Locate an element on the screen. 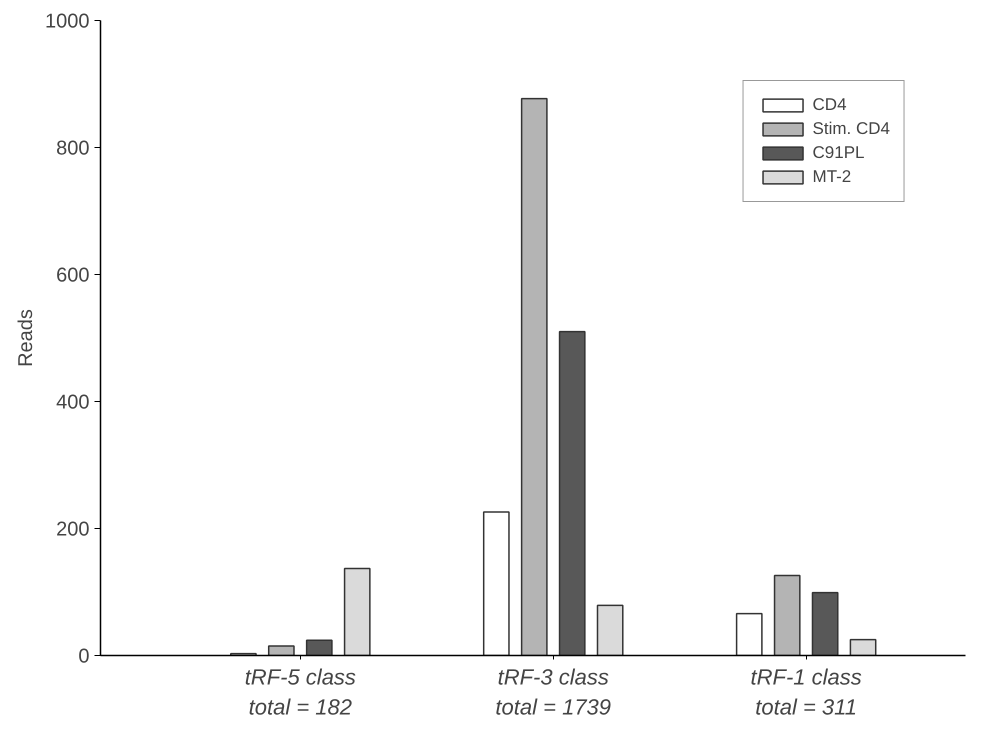 The image size is (999, 739). y-tick-label: 1000 is located at coordinates (67, 21).